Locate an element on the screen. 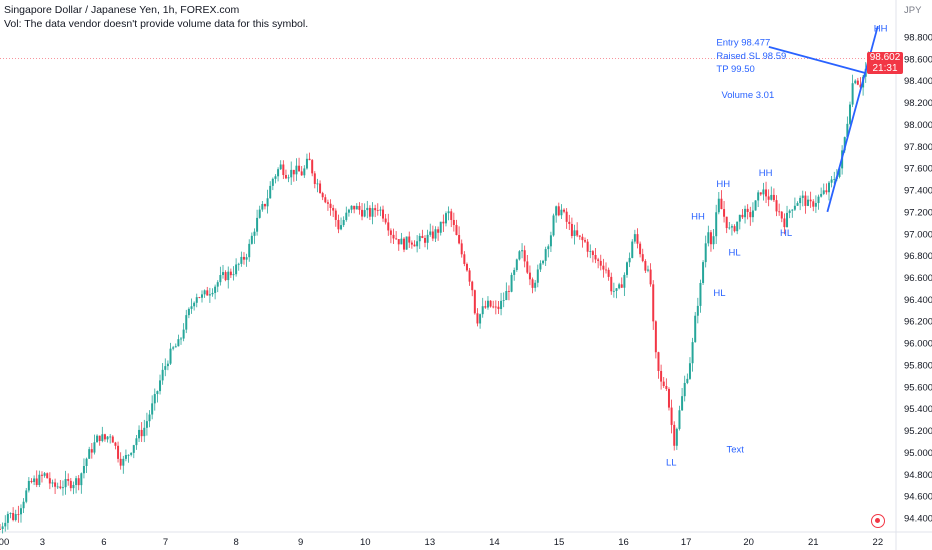 Image resolution: width=932 pixels, height=550 pixels. last-price-value: 98.602 is located at coordinates (885, 57).